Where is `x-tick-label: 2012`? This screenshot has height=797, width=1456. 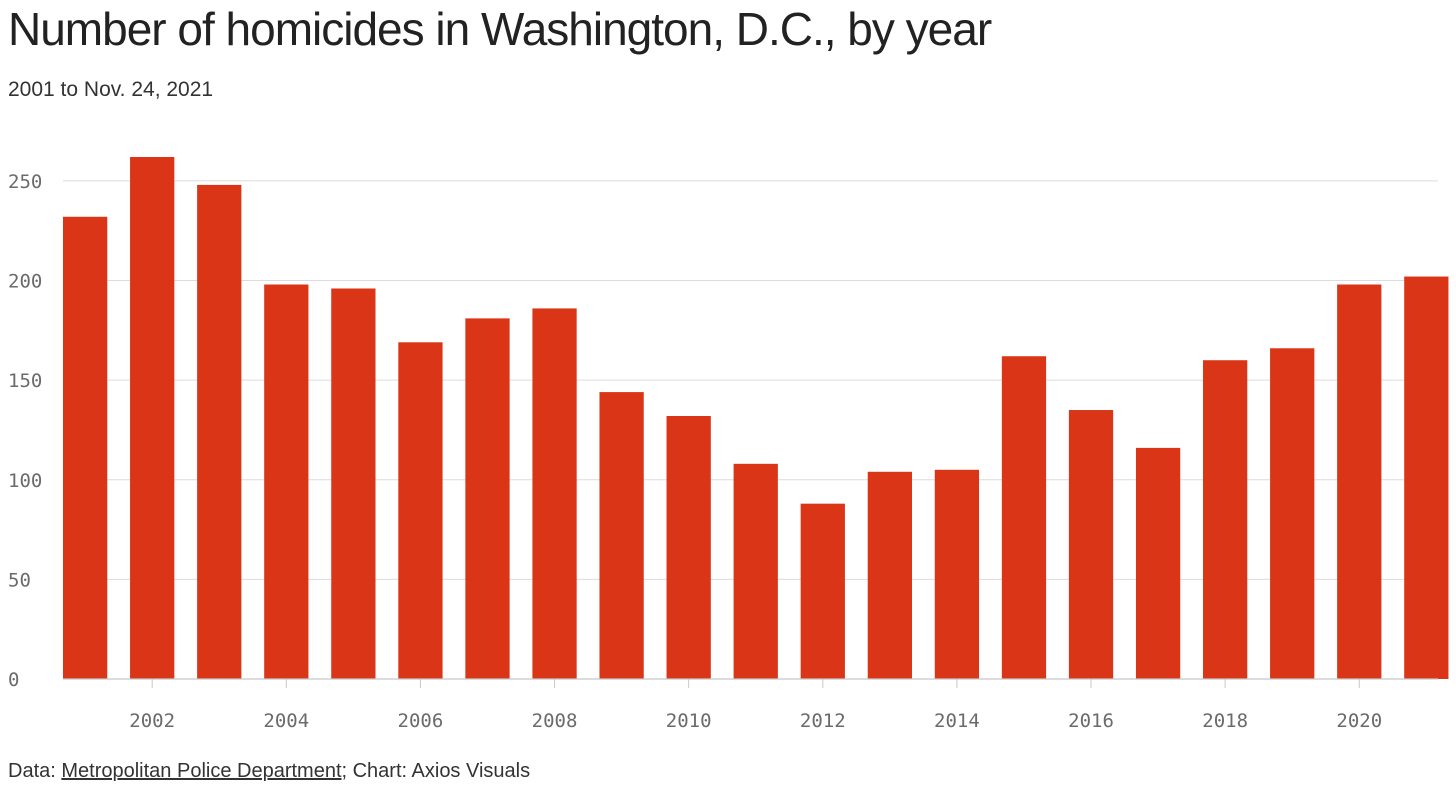 x-tick-label: 2012 is located at coordinates (823, 721).